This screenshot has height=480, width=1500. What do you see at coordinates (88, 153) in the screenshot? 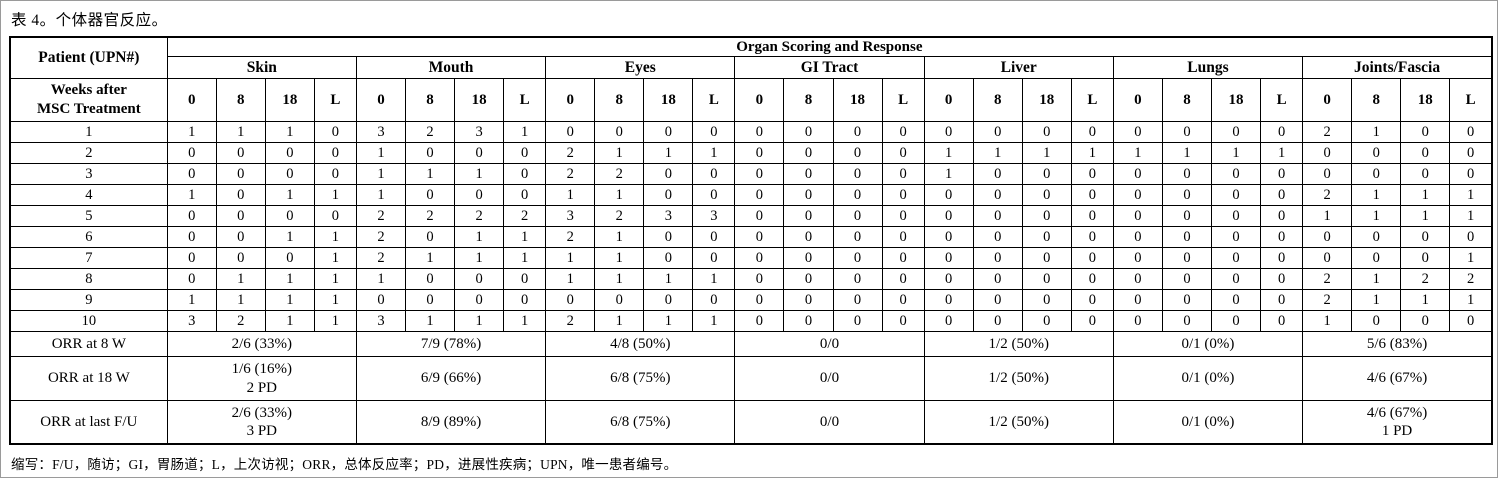
I see `patient-id-cell: 2` at bounding box center [88, 153].